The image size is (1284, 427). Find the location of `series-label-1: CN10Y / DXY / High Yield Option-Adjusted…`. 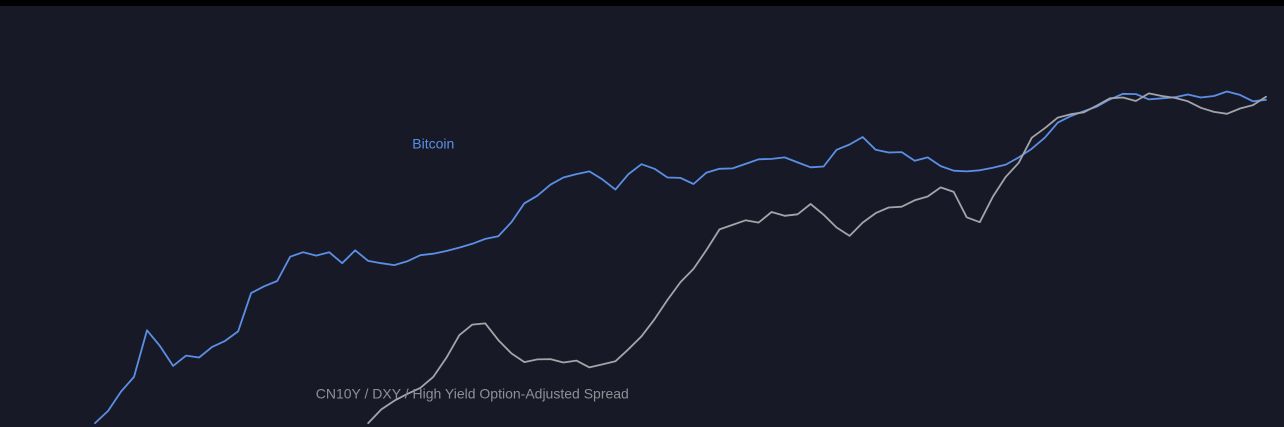

series-label-1: CN10Y / DXY / High Yield Option-Adjusted… is located at coordinates (472, 394).